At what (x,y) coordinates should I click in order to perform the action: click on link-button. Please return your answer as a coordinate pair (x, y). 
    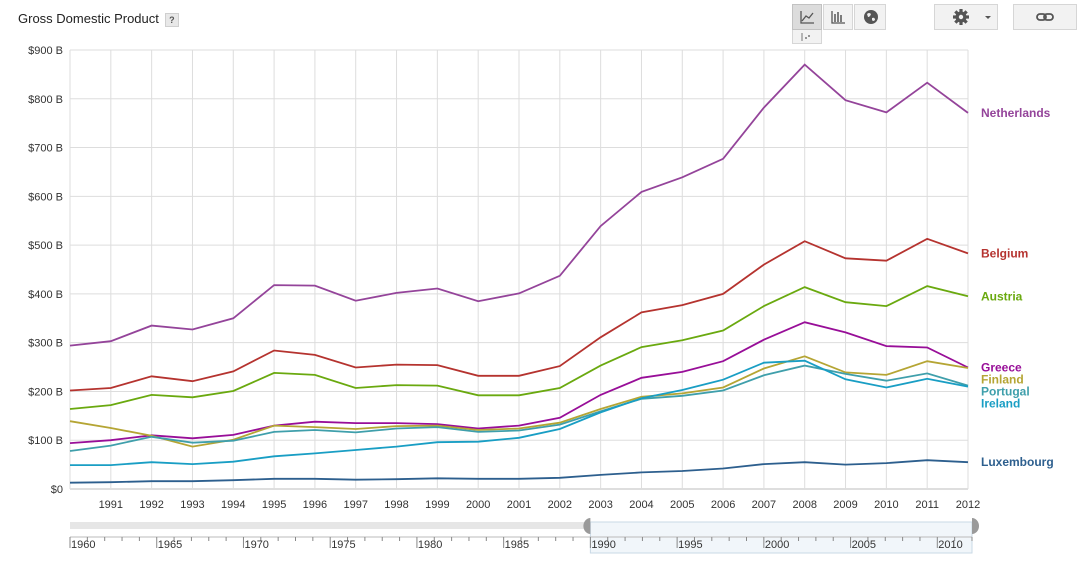
    Looking at the image, I should click on (1045, 17).